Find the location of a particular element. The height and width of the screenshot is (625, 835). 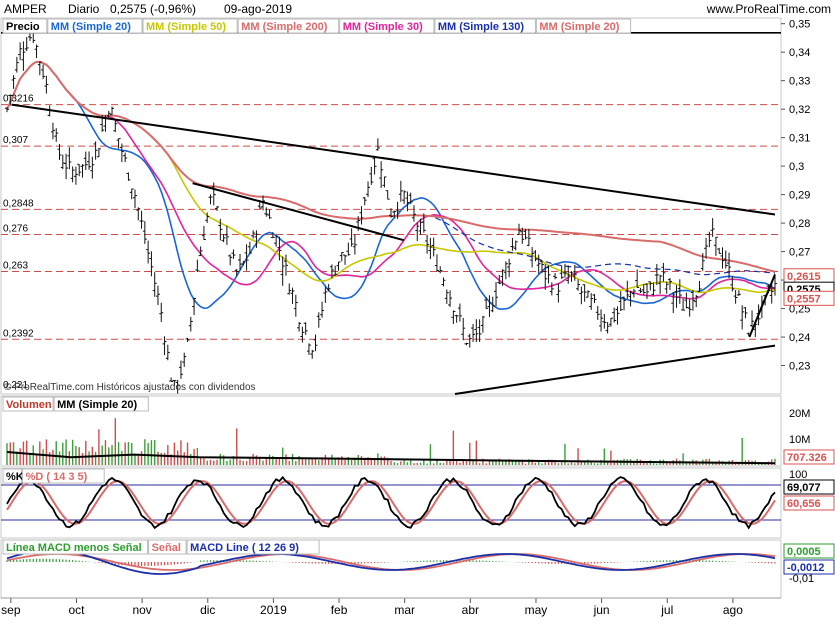

legend-label: %D ( 14 3 5) is located at coordinates (57, 477).